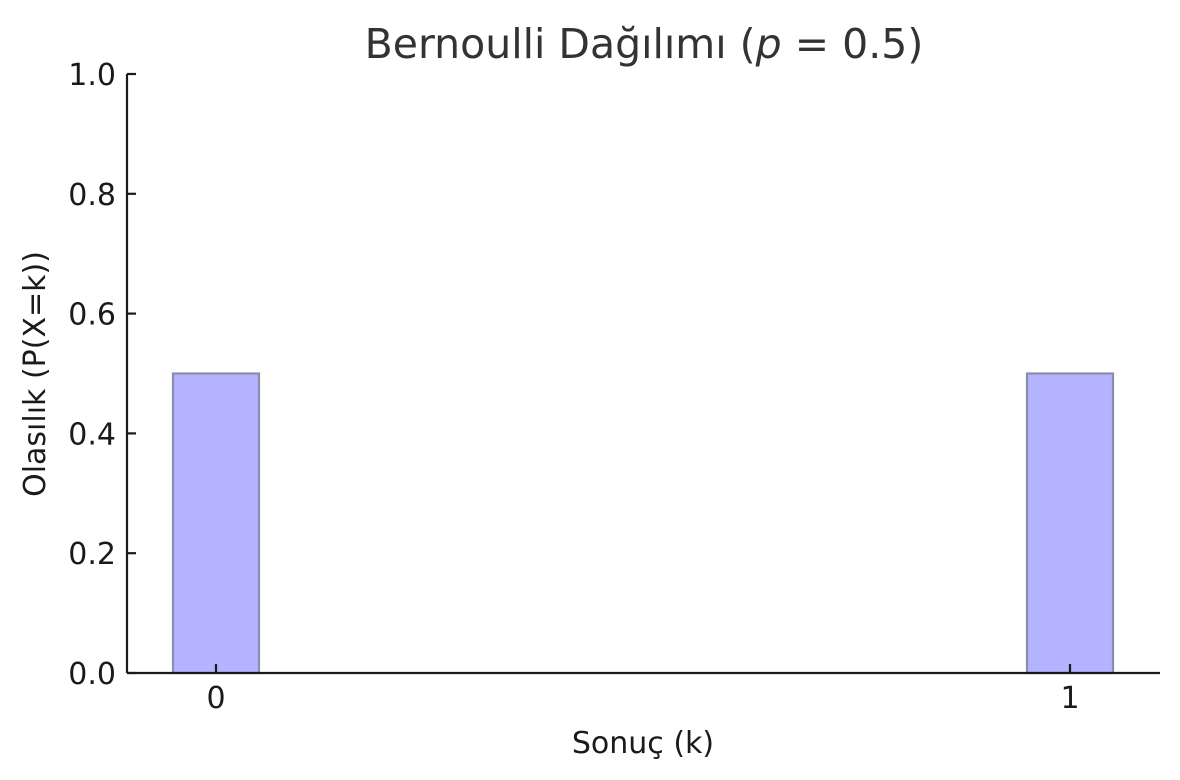  I want to click on chart-title-prefix: Bernoulli Dağılımı (, so click(560, 44).